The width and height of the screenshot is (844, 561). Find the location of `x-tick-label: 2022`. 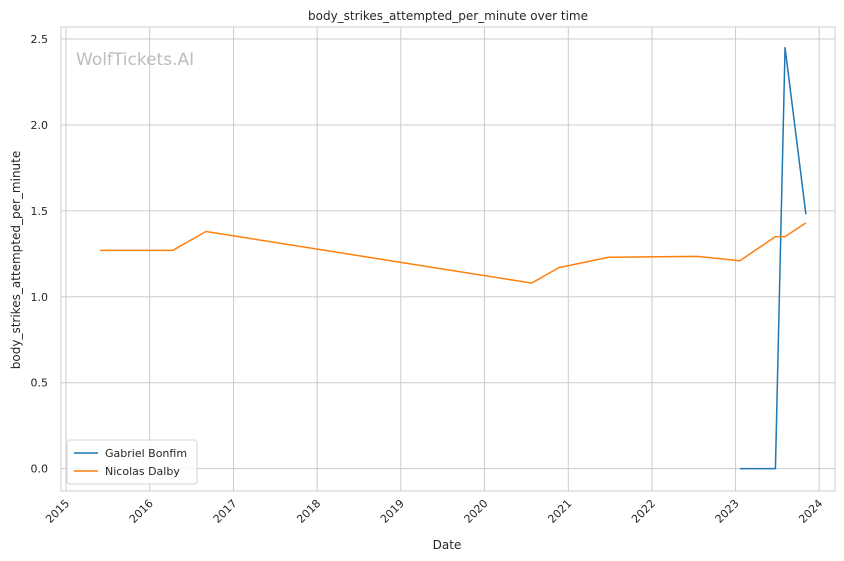

x-tick-label: 2022 is located at coordinates (643, 511).